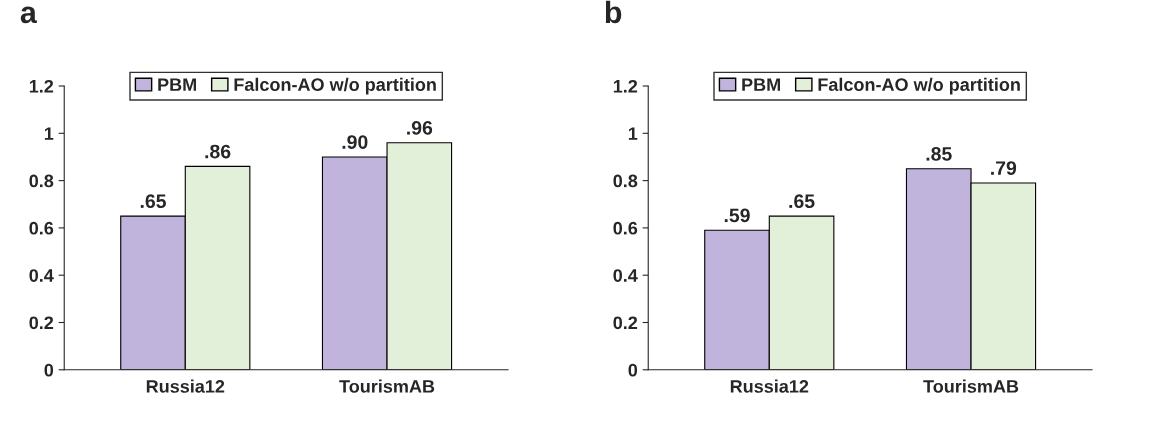 The image size is (1168, 430). What do you see at coordinates (420, 127) in the screenshot?
I see `data-label: .96` at bounding box center [420, 127].